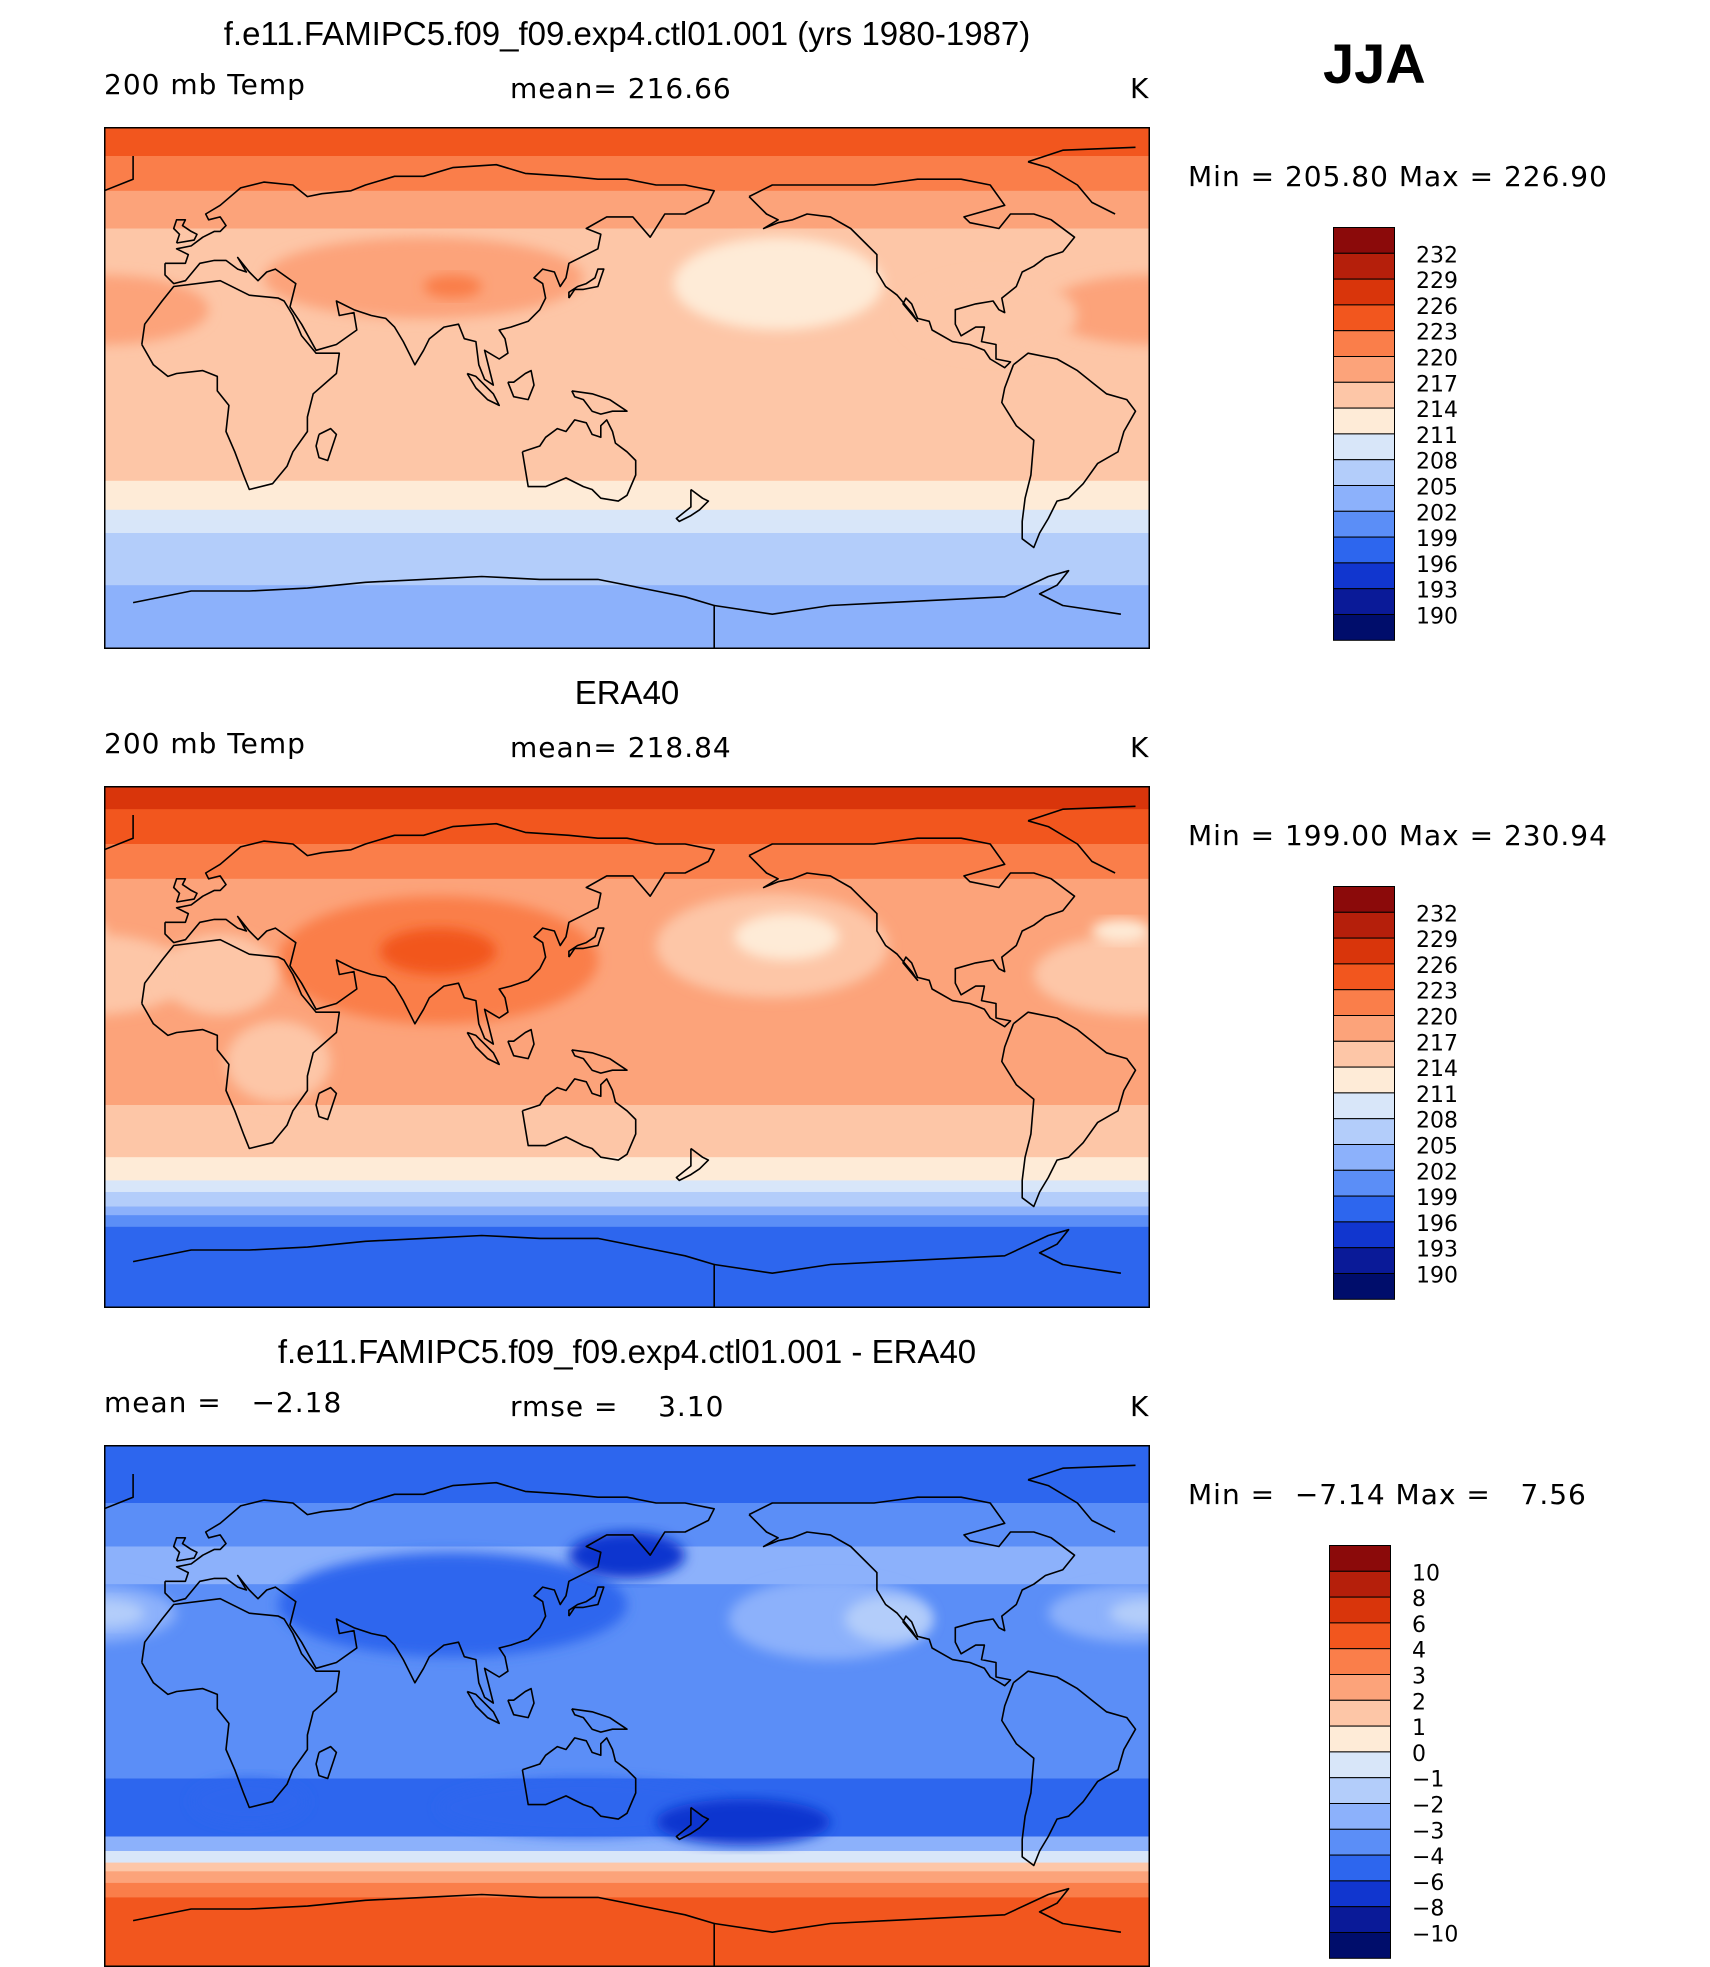 The width and height of the screenshot is (1710, 1967). Describe the element at coordinates (621, 89) in the screenshot. I see `center-label: mean= 216.66` at that location.